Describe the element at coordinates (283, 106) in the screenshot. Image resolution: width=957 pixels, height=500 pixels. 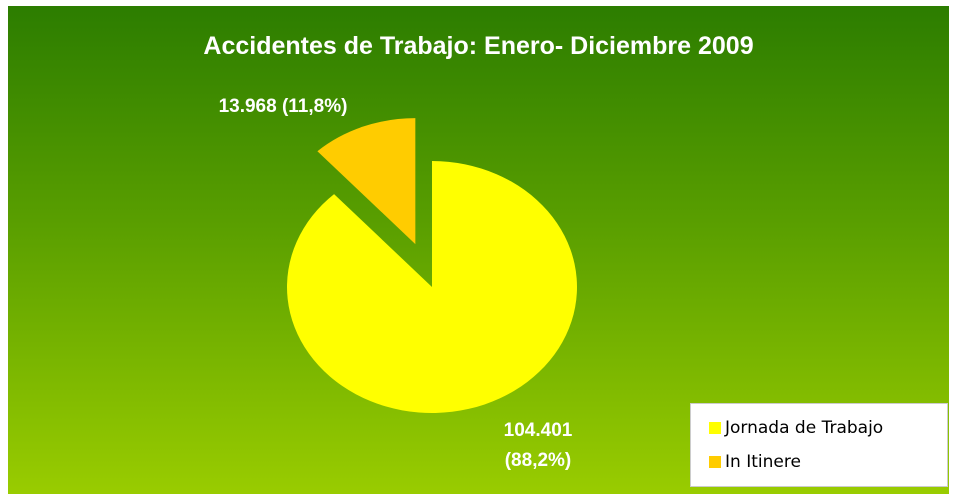
I see `slice-label: 13.968 (11,8%)` at that location.